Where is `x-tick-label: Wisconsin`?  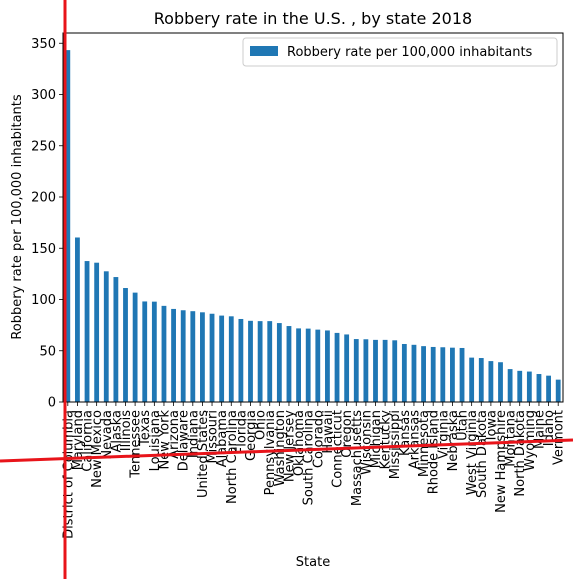 x-tick-label: Wisconsin is located at coordinates (366, 442).